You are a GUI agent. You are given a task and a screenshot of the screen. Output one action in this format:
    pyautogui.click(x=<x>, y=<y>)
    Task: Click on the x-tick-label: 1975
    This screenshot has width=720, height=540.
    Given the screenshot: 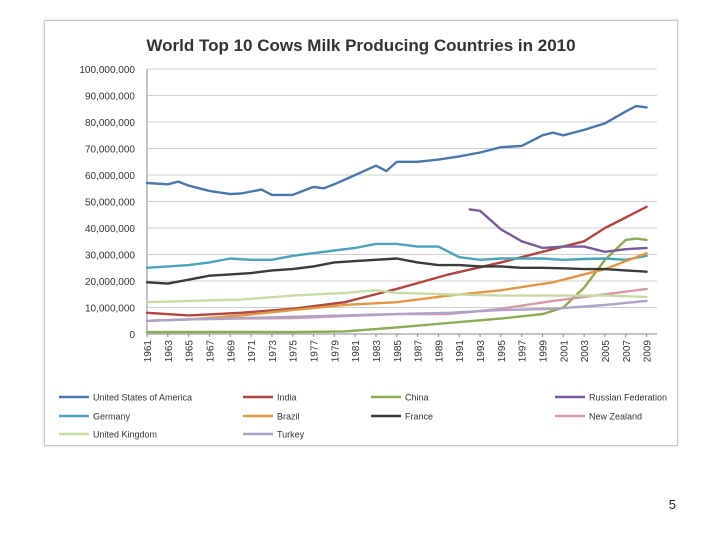 What is the action you would take?
    pyautogui.click(x=294, y=351)
    